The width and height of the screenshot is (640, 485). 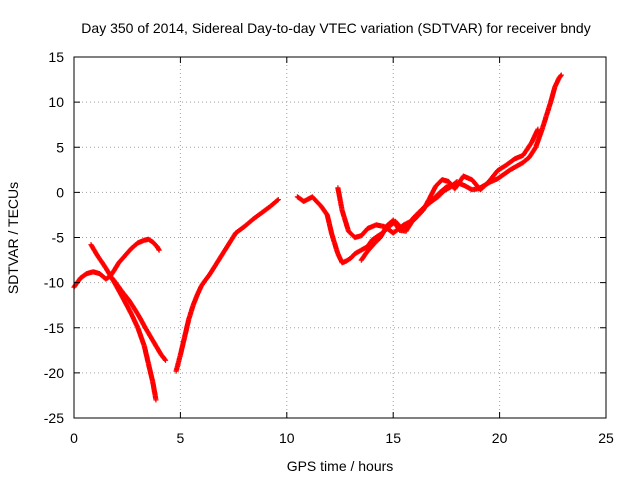 What do you see at coordinates (393, 438) in the screenshot?
I see `x-tick-label: 15` at bounding box center [393, 438].